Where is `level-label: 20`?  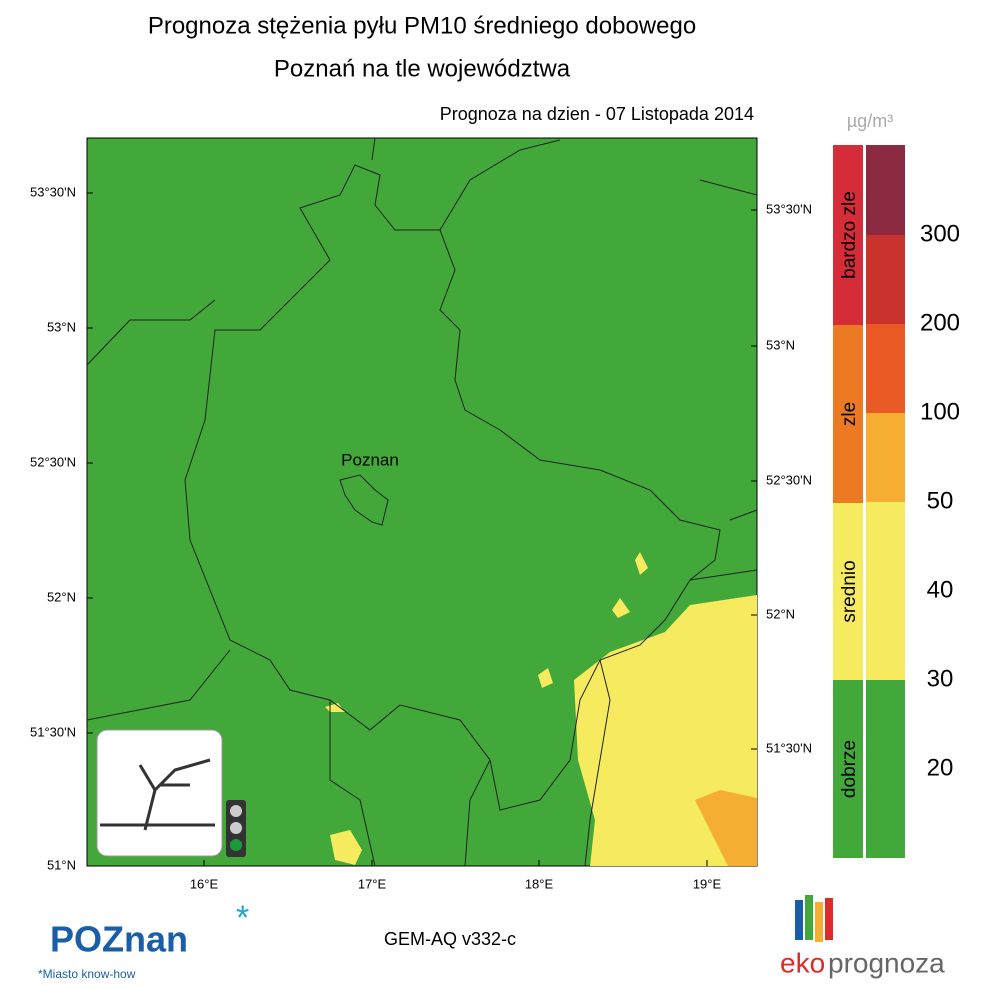
level-label: 20 is located at coordinates (940, 767).